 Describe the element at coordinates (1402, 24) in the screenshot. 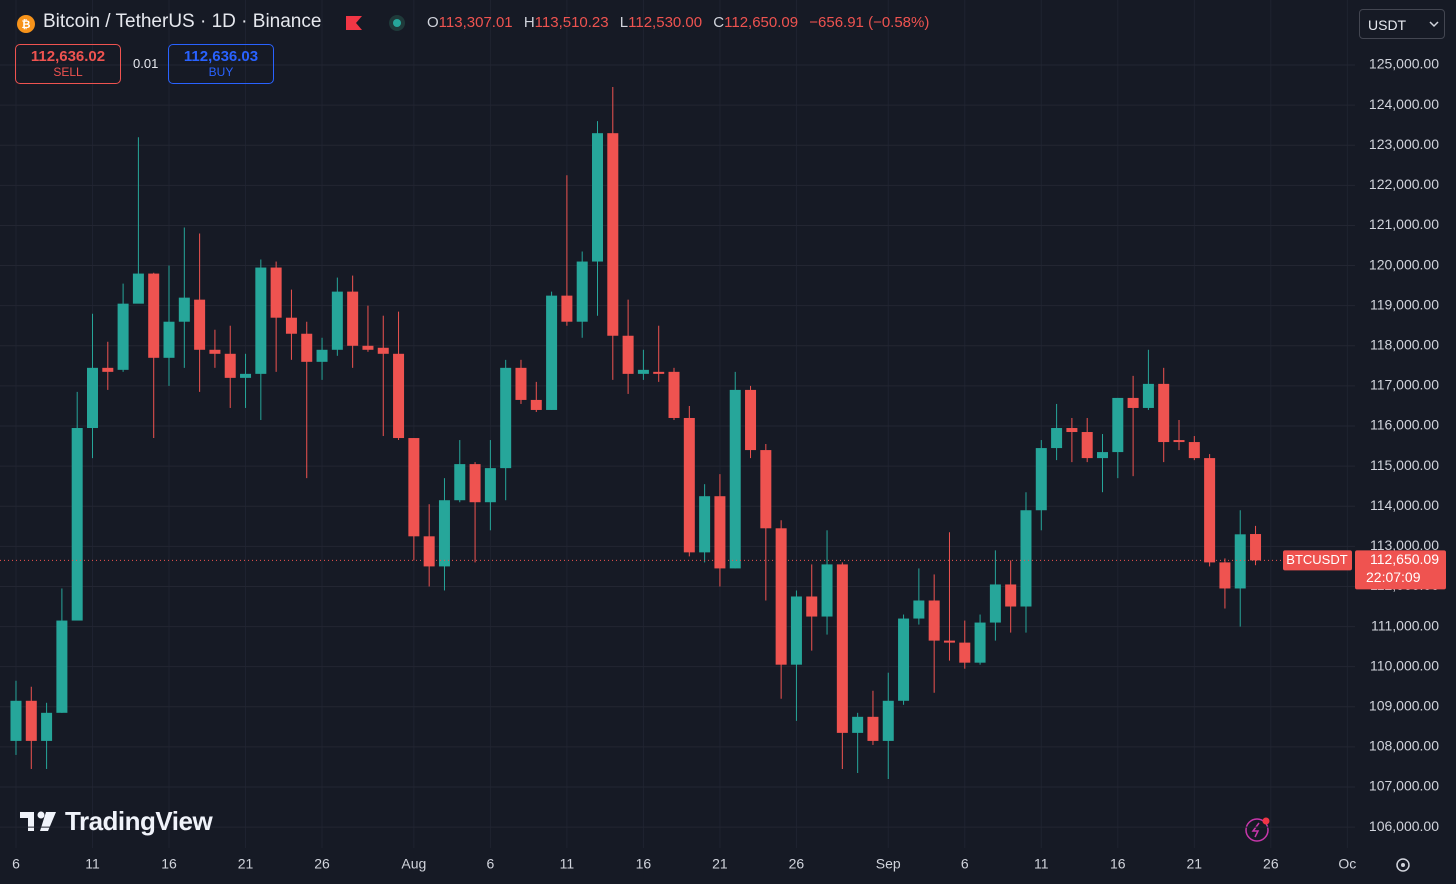

I see `currency-select: USDT` at that location.